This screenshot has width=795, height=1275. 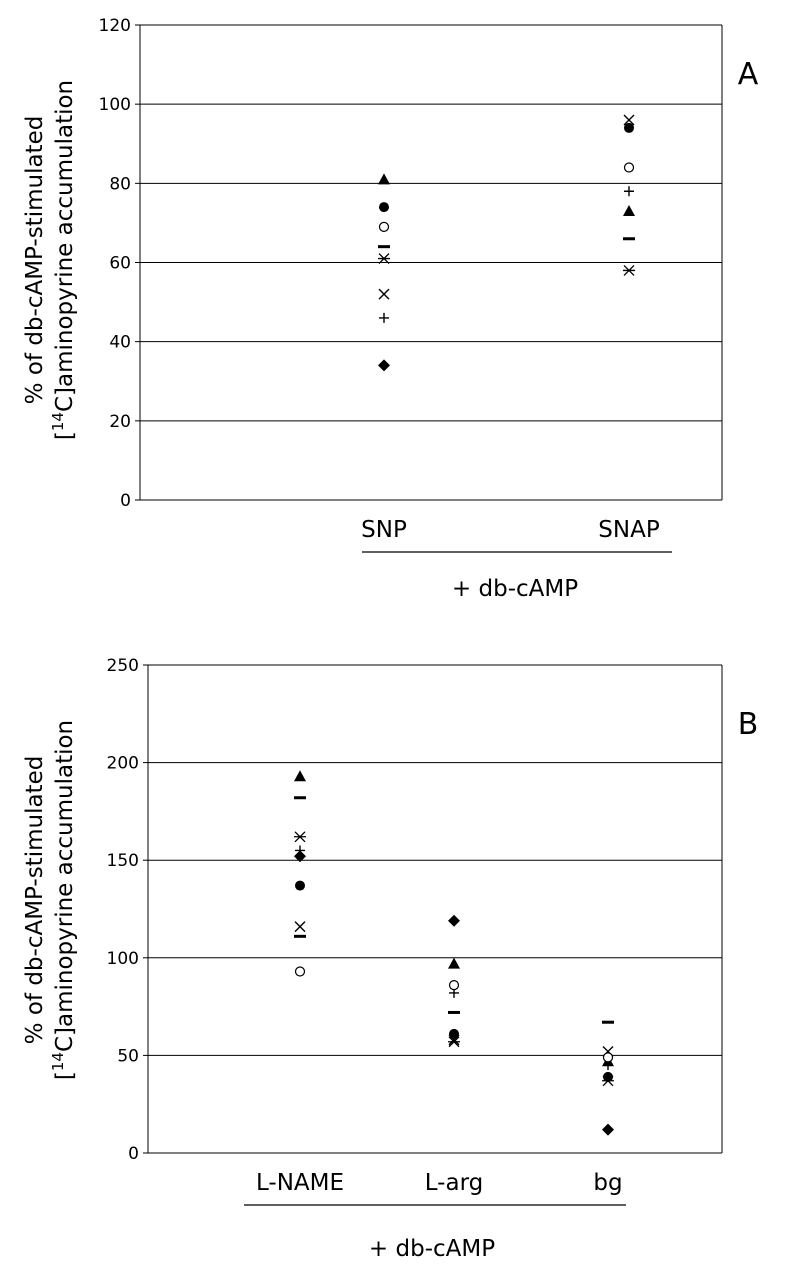 I want to click on panel-label-a: A, so click(x=748, y=74).